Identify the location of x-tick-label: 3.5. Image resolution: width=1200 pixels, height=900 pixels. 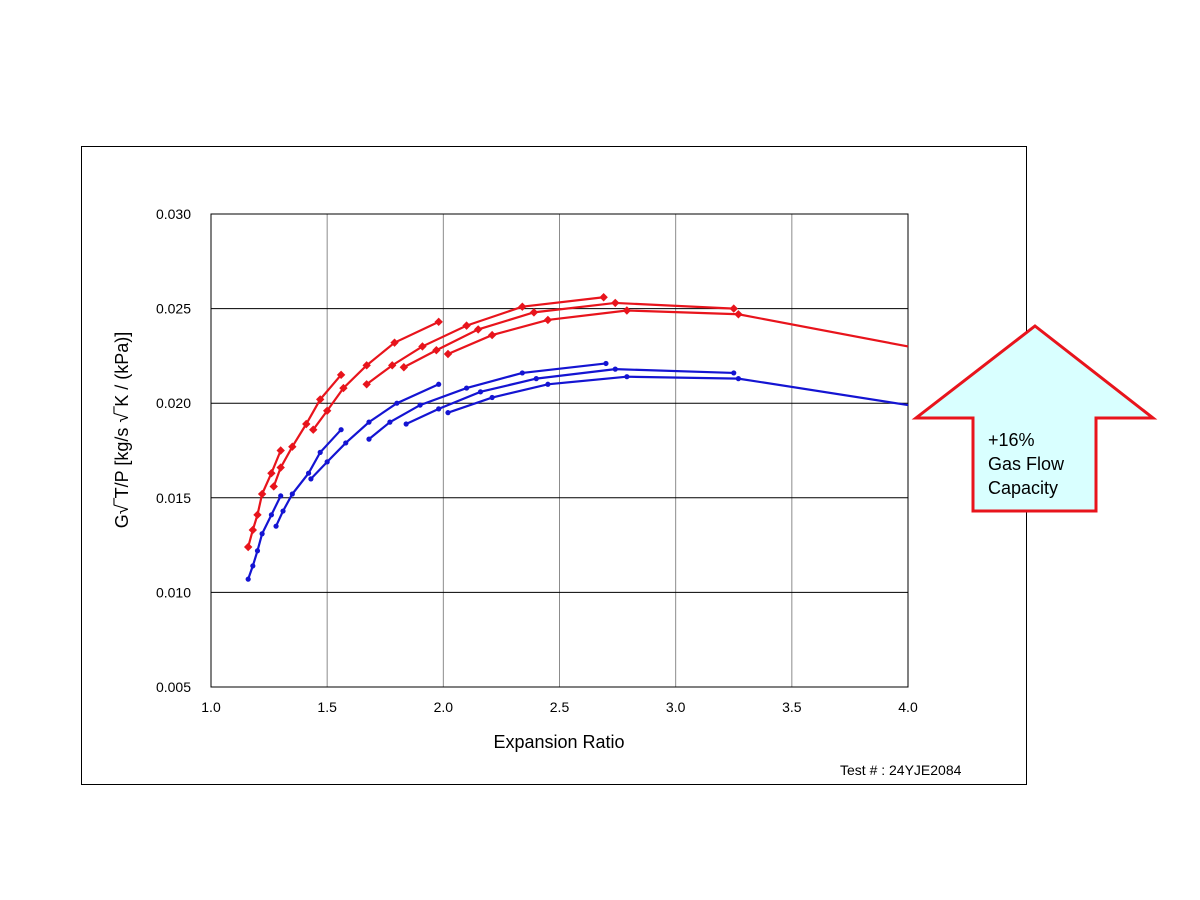
(792, 707).